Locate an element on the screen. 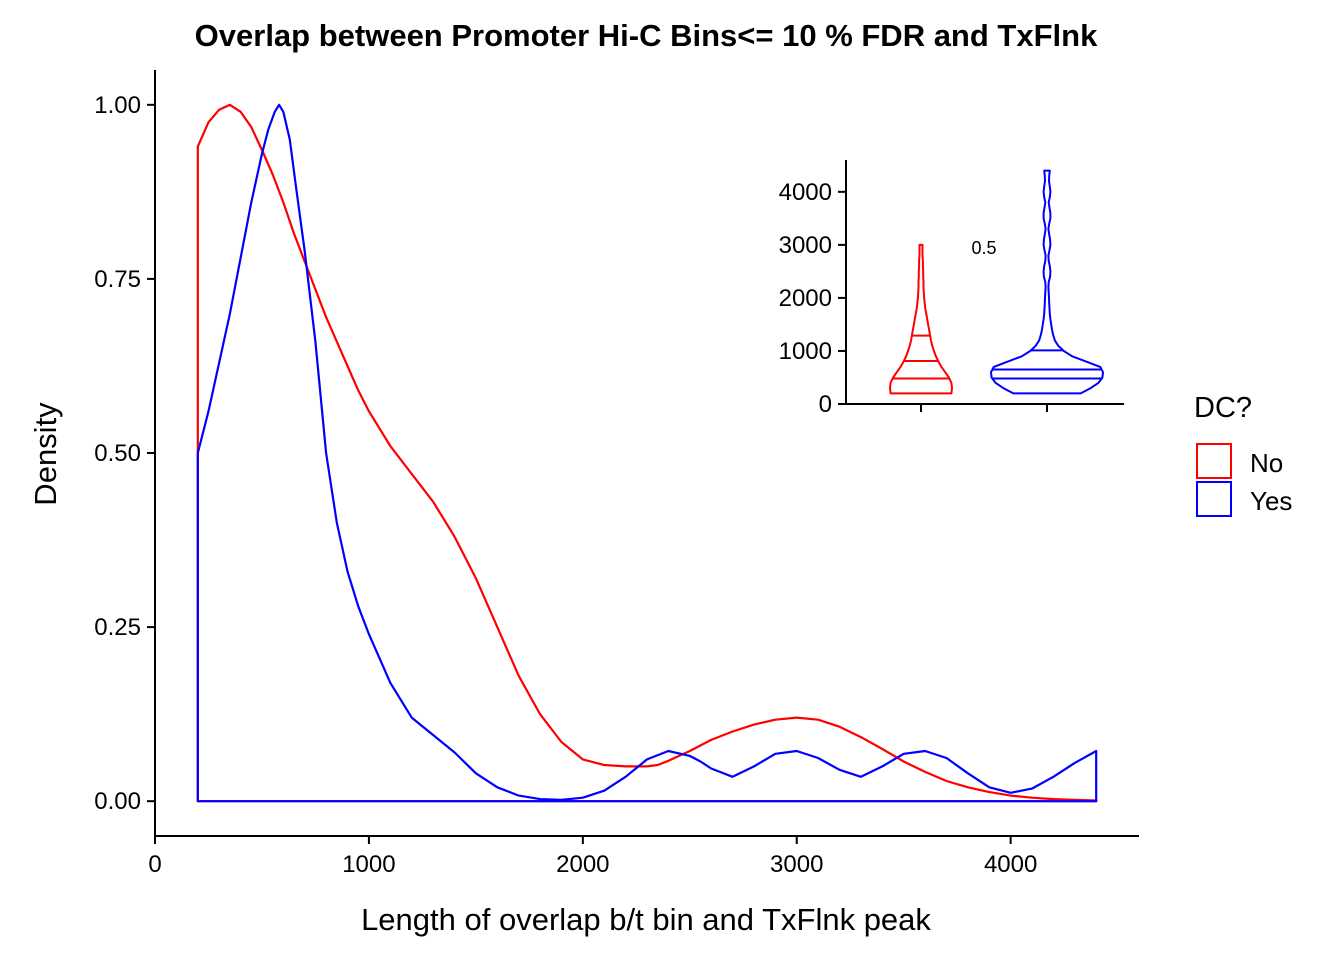 Image resolution: width=1344 pixels, height=960 pixels. y-tick-label: 1.00 is located at coordinates (117, 105).